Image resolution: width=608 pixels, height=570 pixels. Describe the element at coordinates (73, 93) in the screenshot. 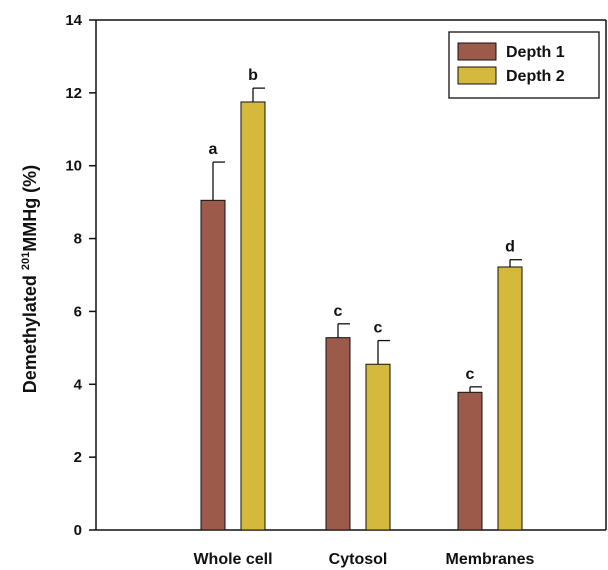

I see `y-tick-label: 12` at that location.